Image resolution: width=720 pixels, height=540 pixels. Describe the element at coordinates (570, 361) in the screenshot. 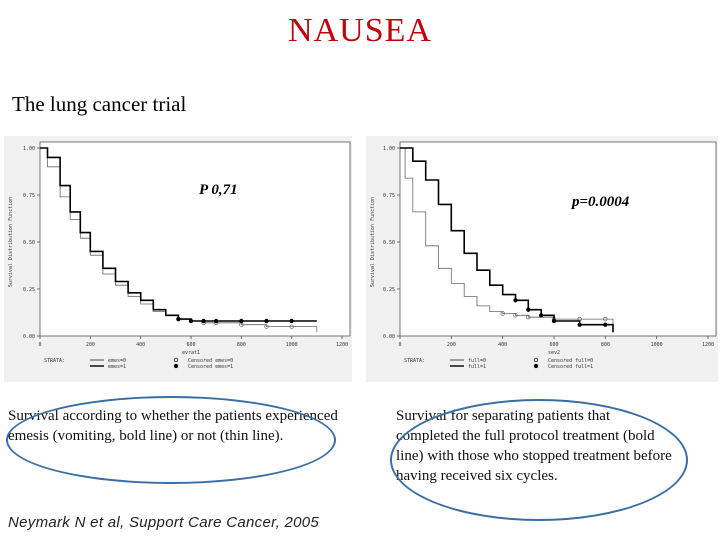

I see `legend-entry: Censored full=0` at that location.